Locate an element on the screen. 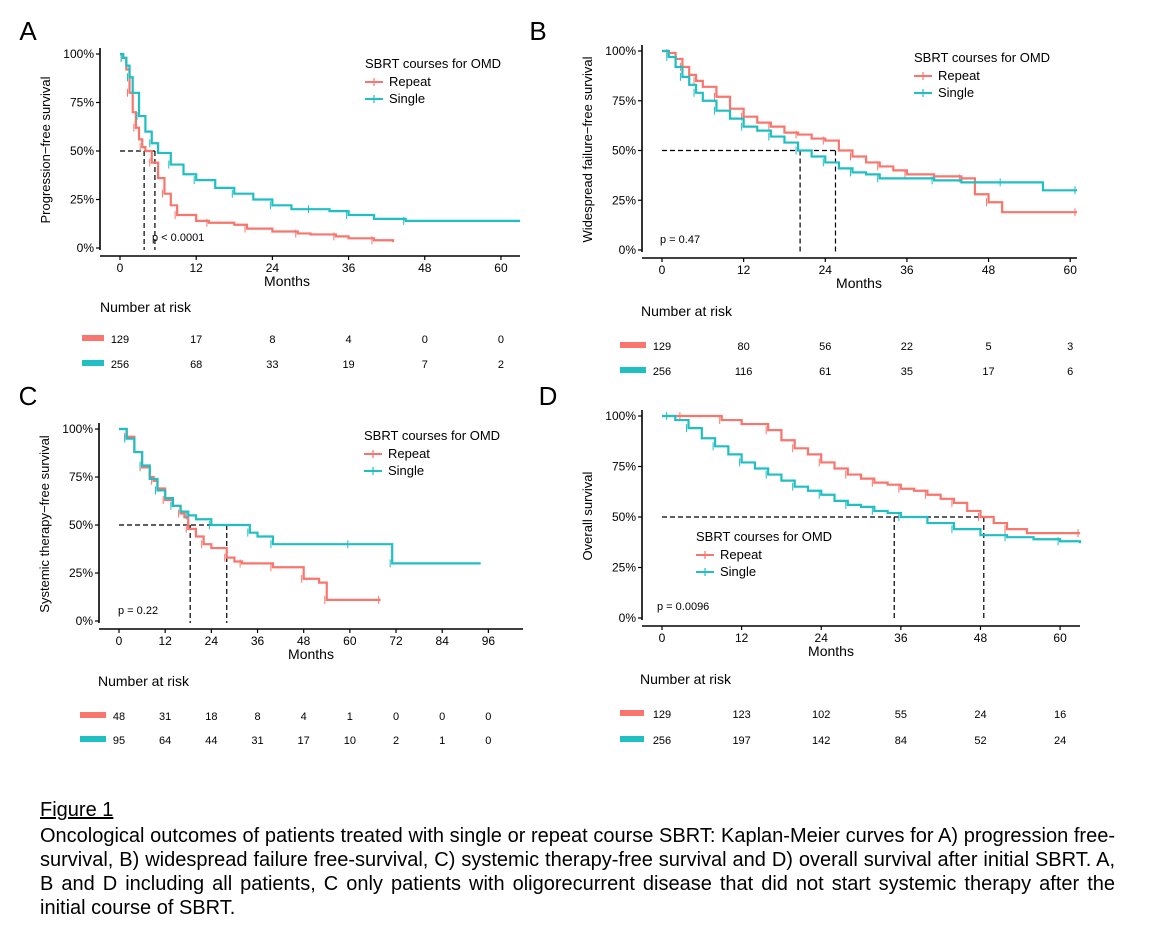 The image size is (1154, 952). risk-value: 197 is located at coordinates (741, 741).